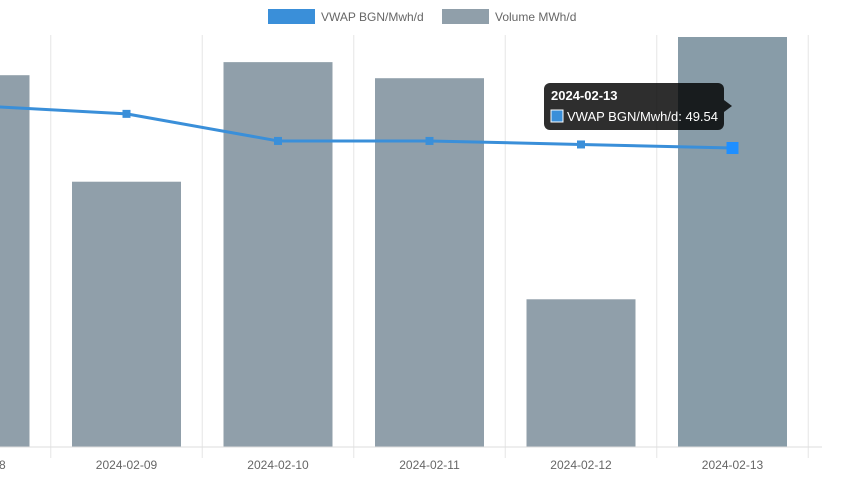 The width and height of the screenshot is (850, 480). What do you see at coordinates (127, 465) in the screenshot?
I see `x-tick-label: 2024-02-09` at bounding box center [127, 465].